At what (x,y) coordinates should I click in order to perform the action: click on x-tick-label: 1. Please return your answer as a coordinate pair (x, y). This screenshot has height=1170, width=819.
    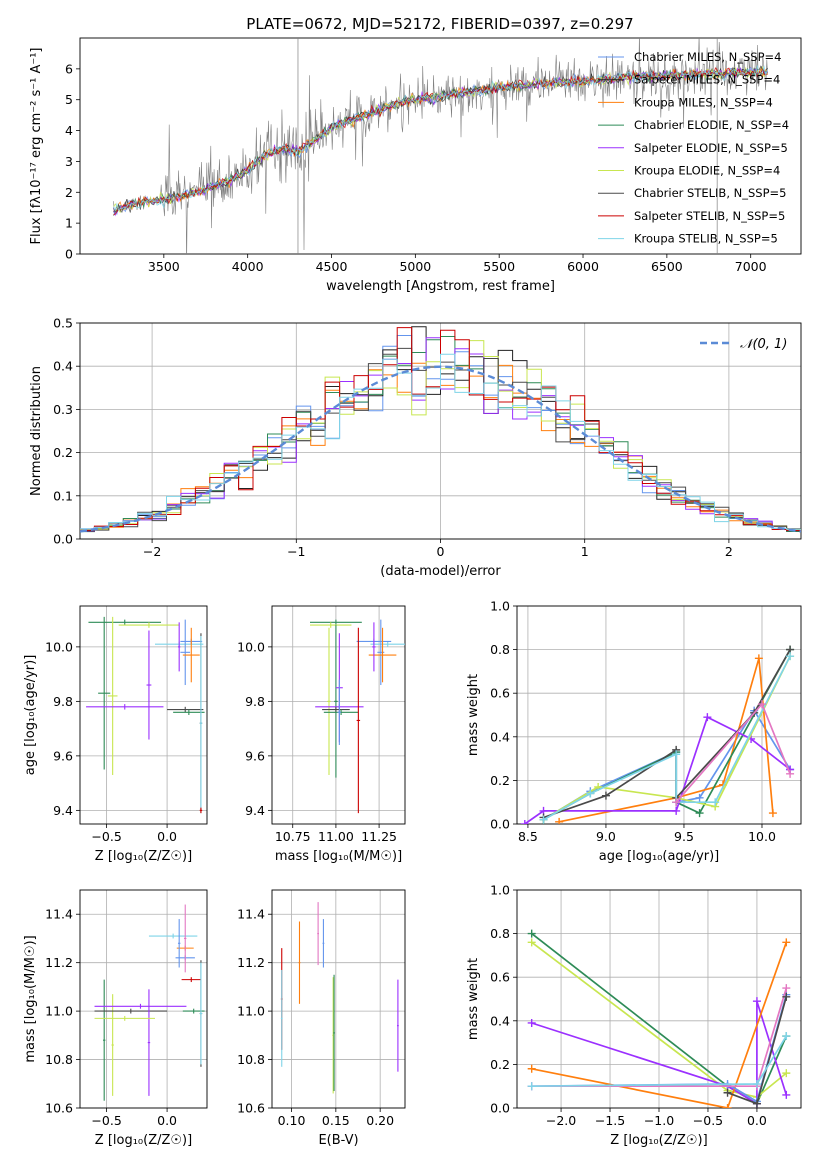
    Looking at the image, I should click on (585, 551).